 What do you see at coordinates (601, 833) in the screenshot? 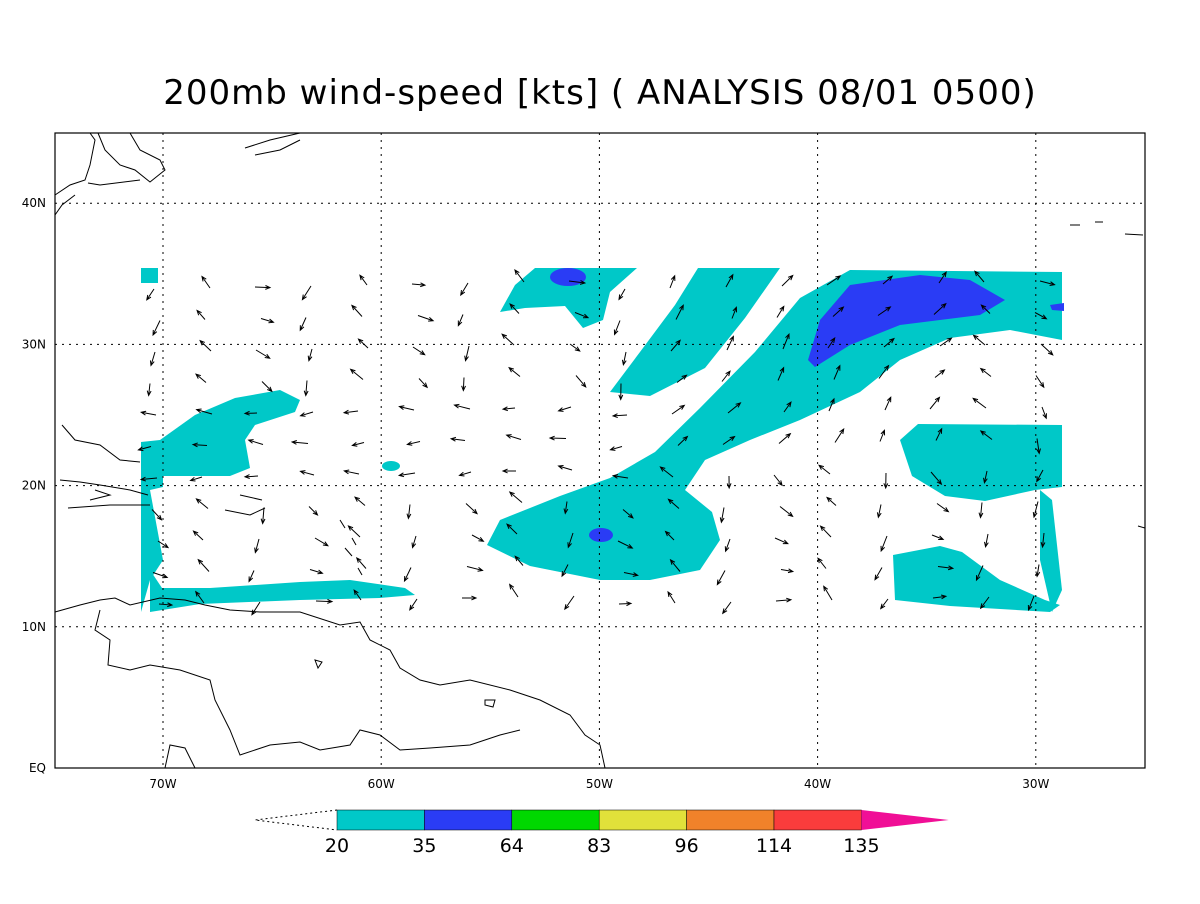
I see `colorbar: 20 35 64 83 96 114 135` at bounding box center [601, 833].